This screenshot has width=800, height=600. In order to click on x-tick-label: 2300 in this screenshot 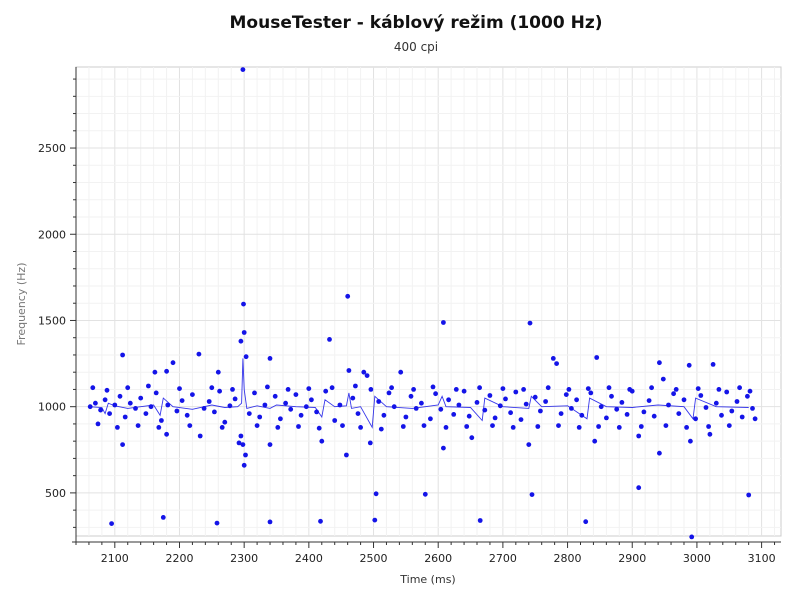, I will do `click(244, 558)`.